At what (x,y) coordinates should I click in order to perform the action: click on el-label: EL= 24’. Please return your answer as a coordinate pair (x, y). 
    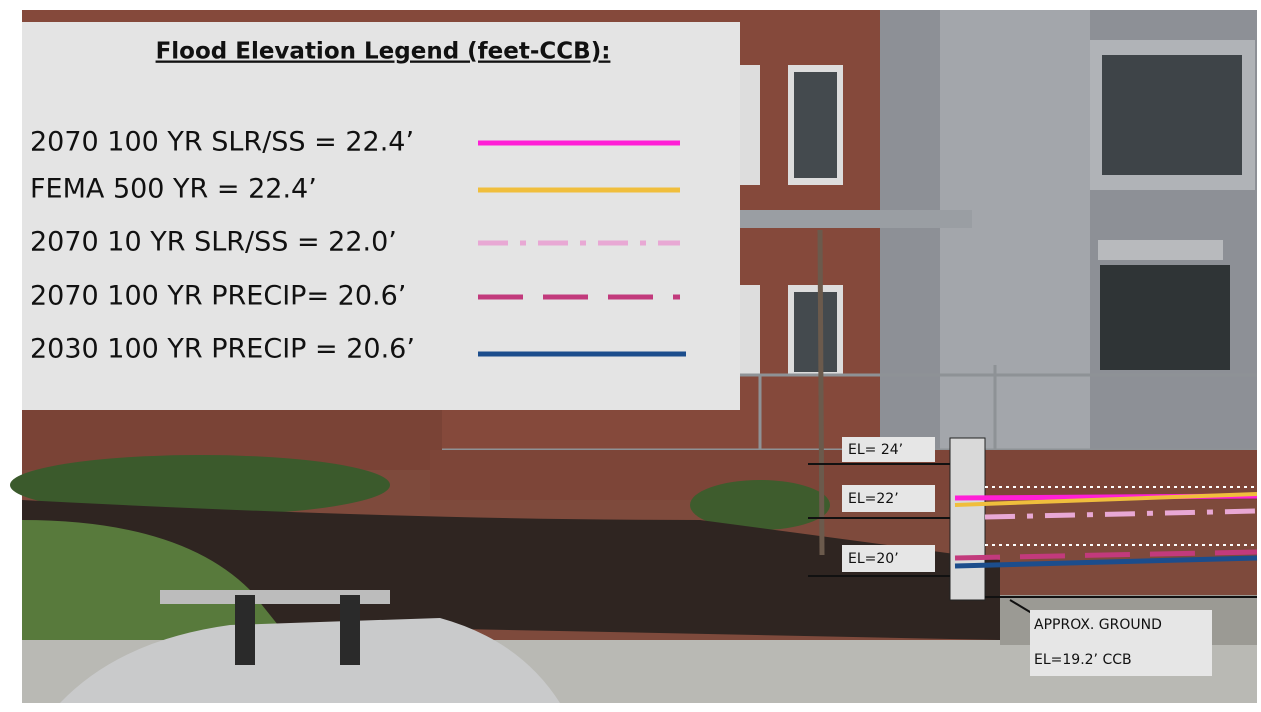
    Looking at the image, I should click on (875, 450).